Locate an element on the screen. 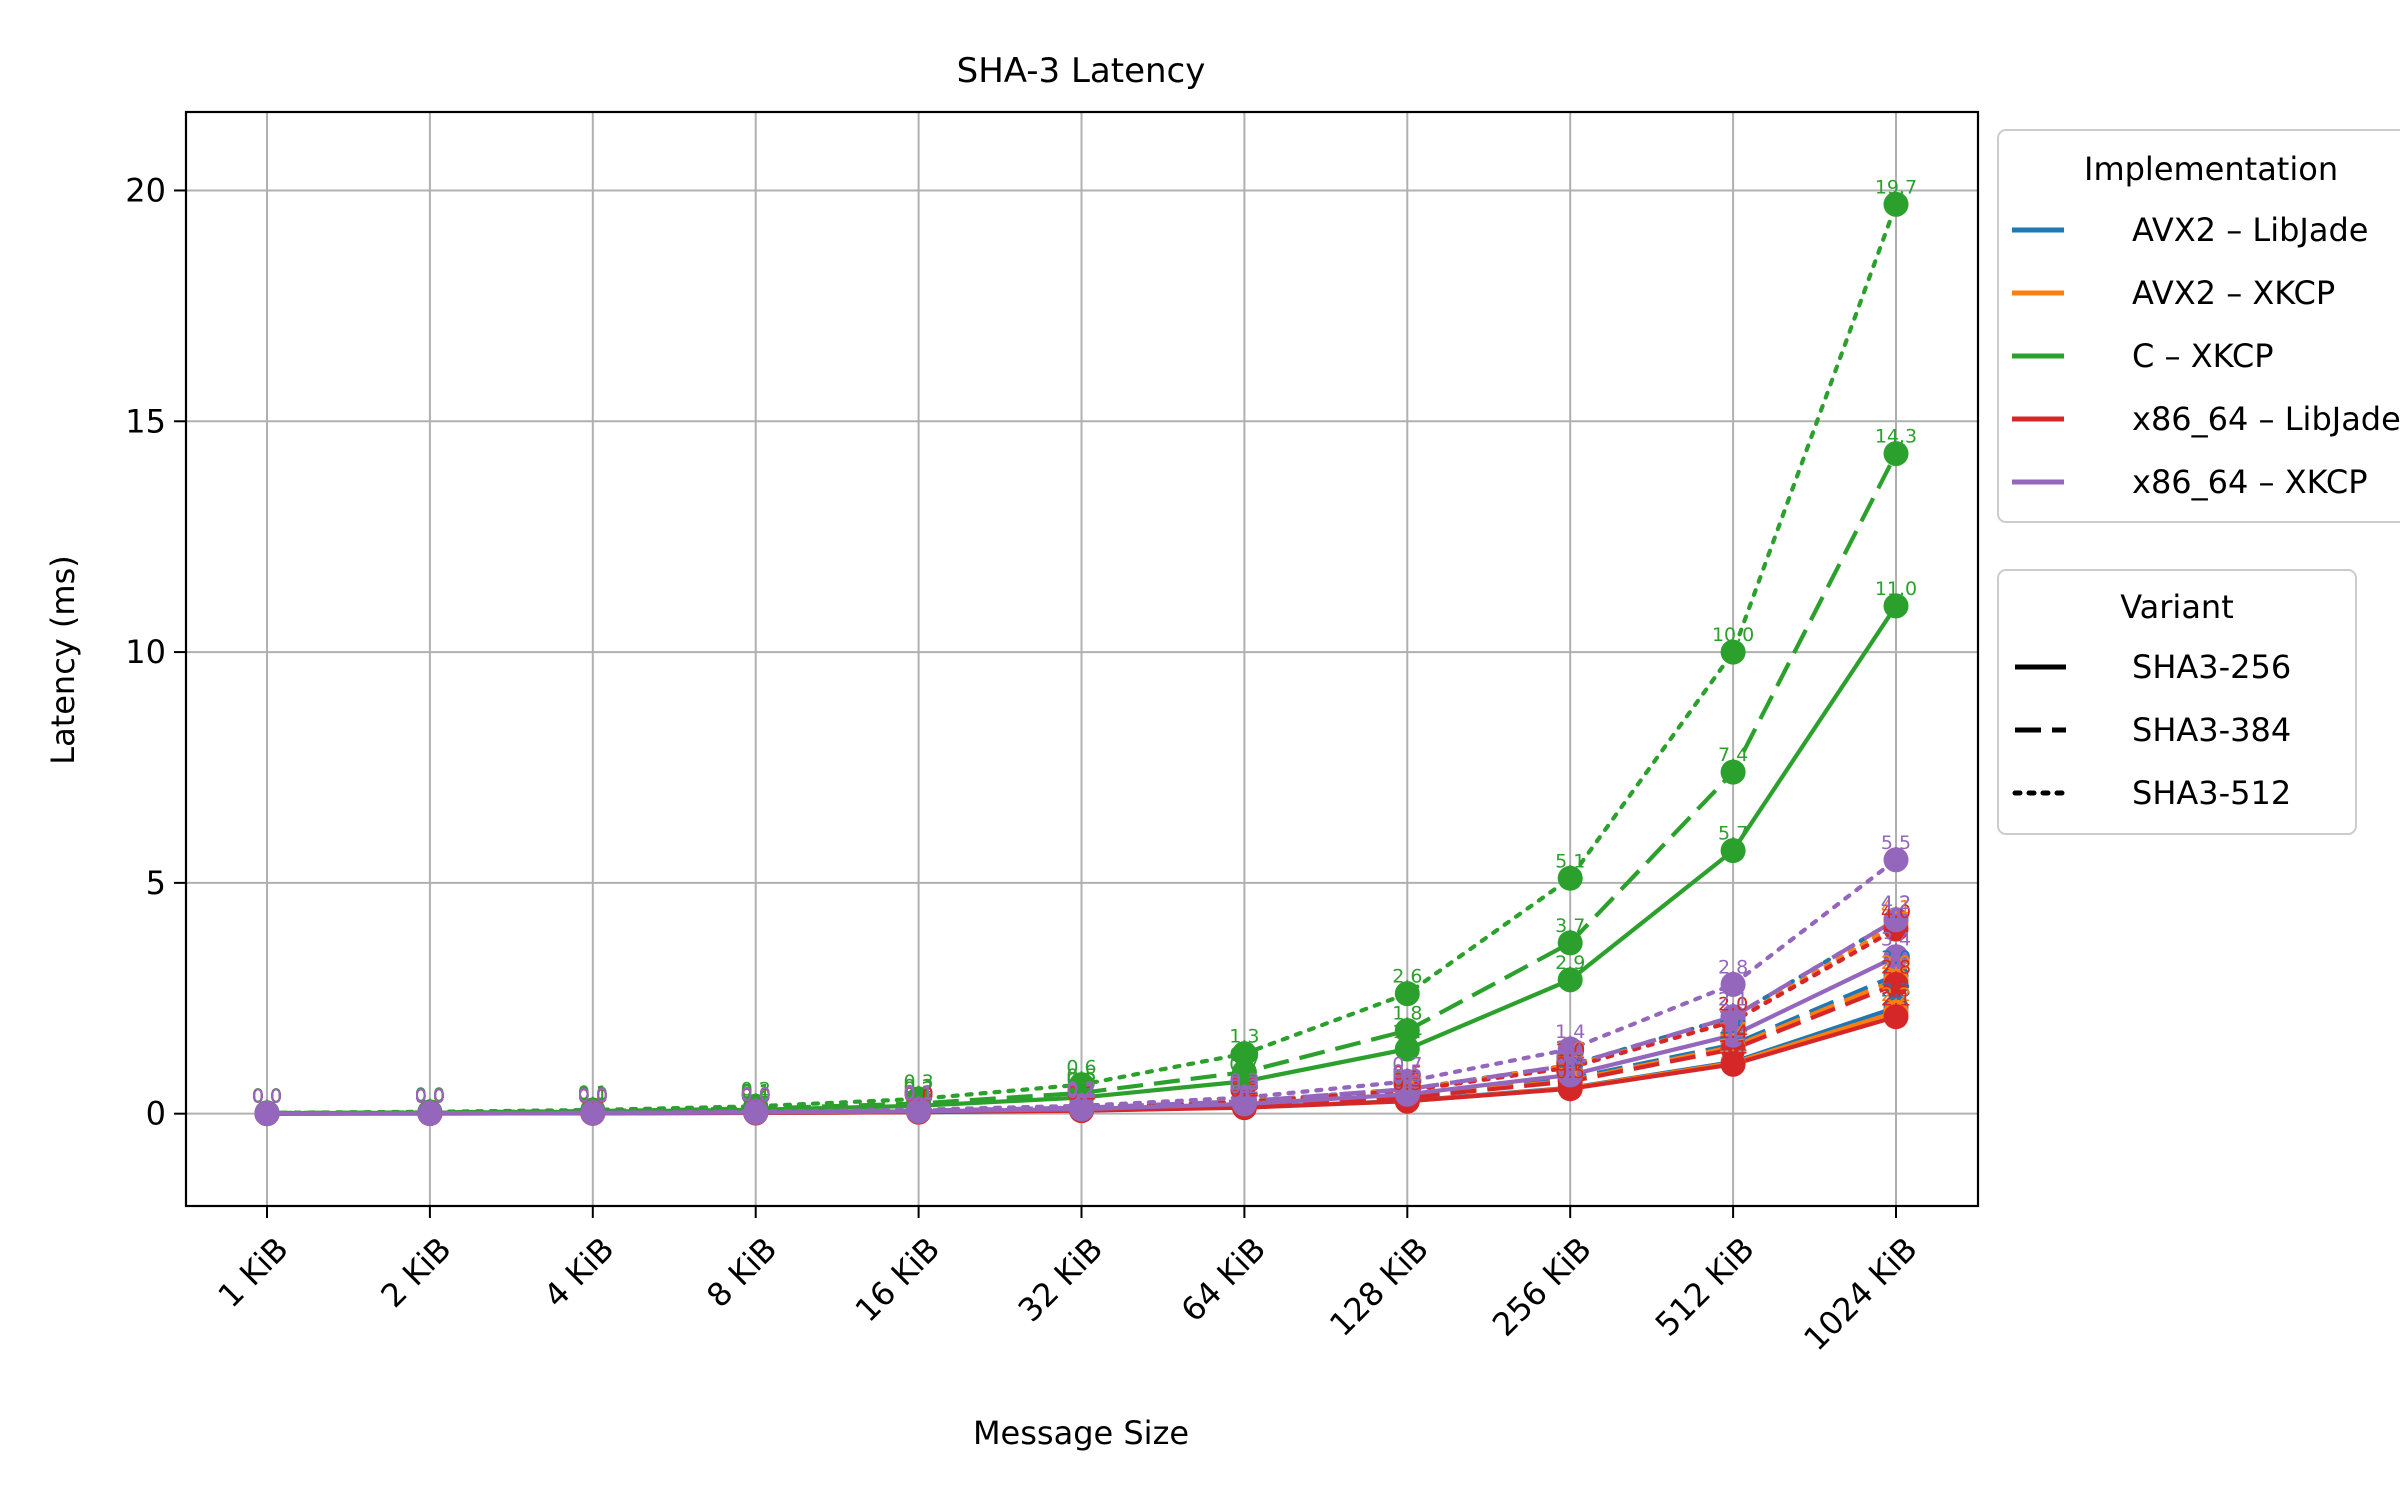  data-label: 10.0 is located at coordinates (1733, 635).